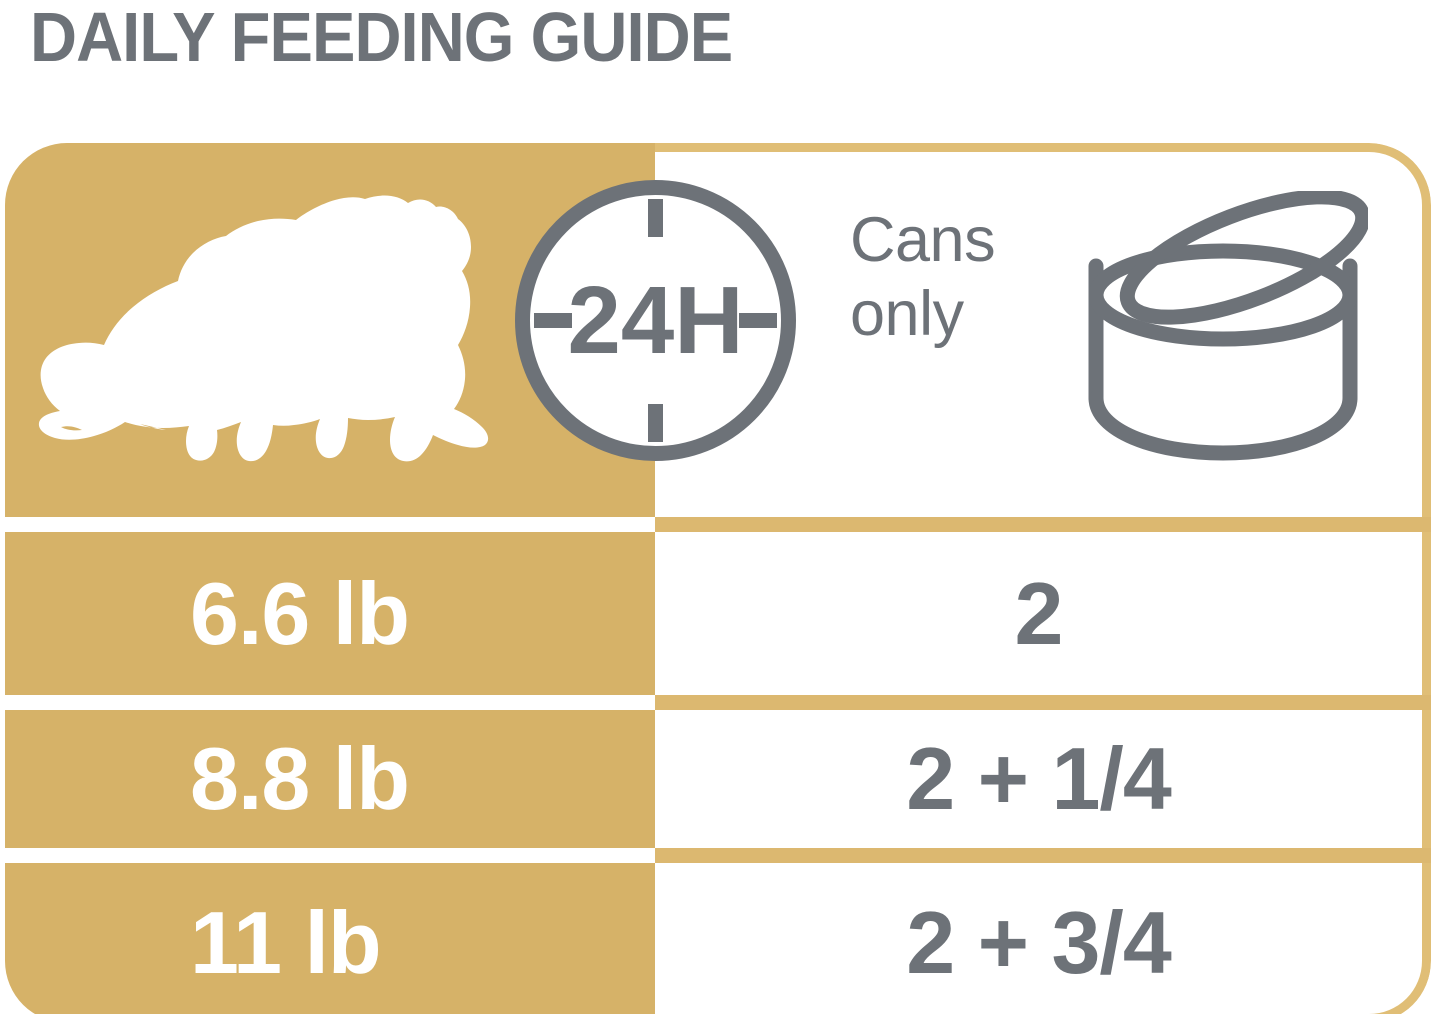 This screenshot has height=1014, width=1445. I want to click on duration-badge-text: 24H, so click(655, 320).